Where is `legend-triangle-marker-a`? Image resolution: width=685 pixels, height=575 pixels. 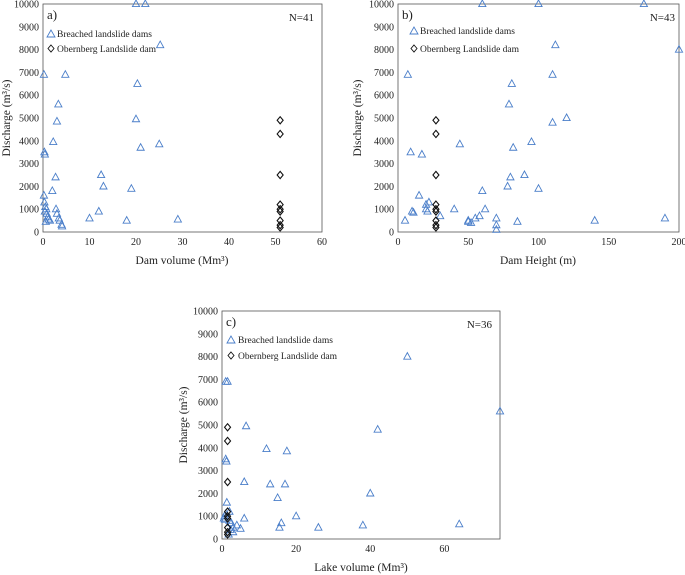
legend-triangle-marker-a is located at coordinates (51, 33).